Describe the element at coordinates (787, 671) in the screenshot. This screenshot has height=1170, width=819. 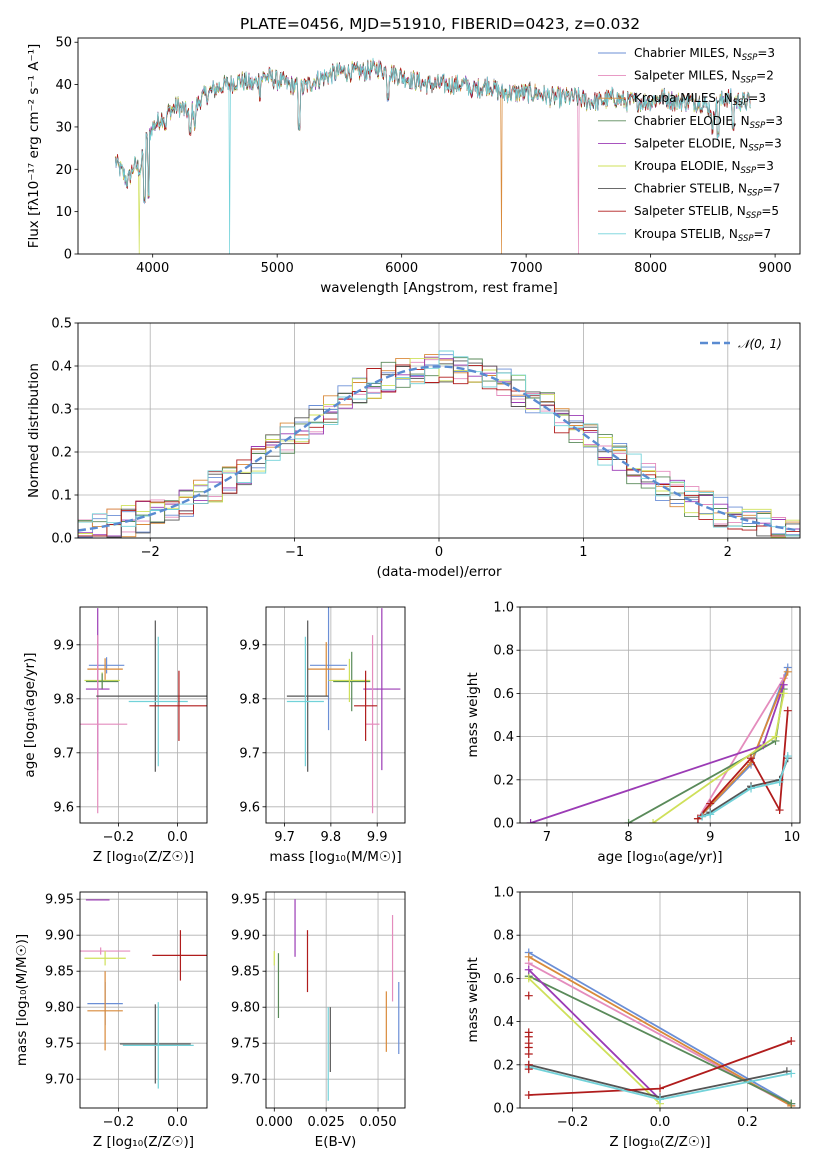
I see `weight-marker-kroupa-miles` at that location.